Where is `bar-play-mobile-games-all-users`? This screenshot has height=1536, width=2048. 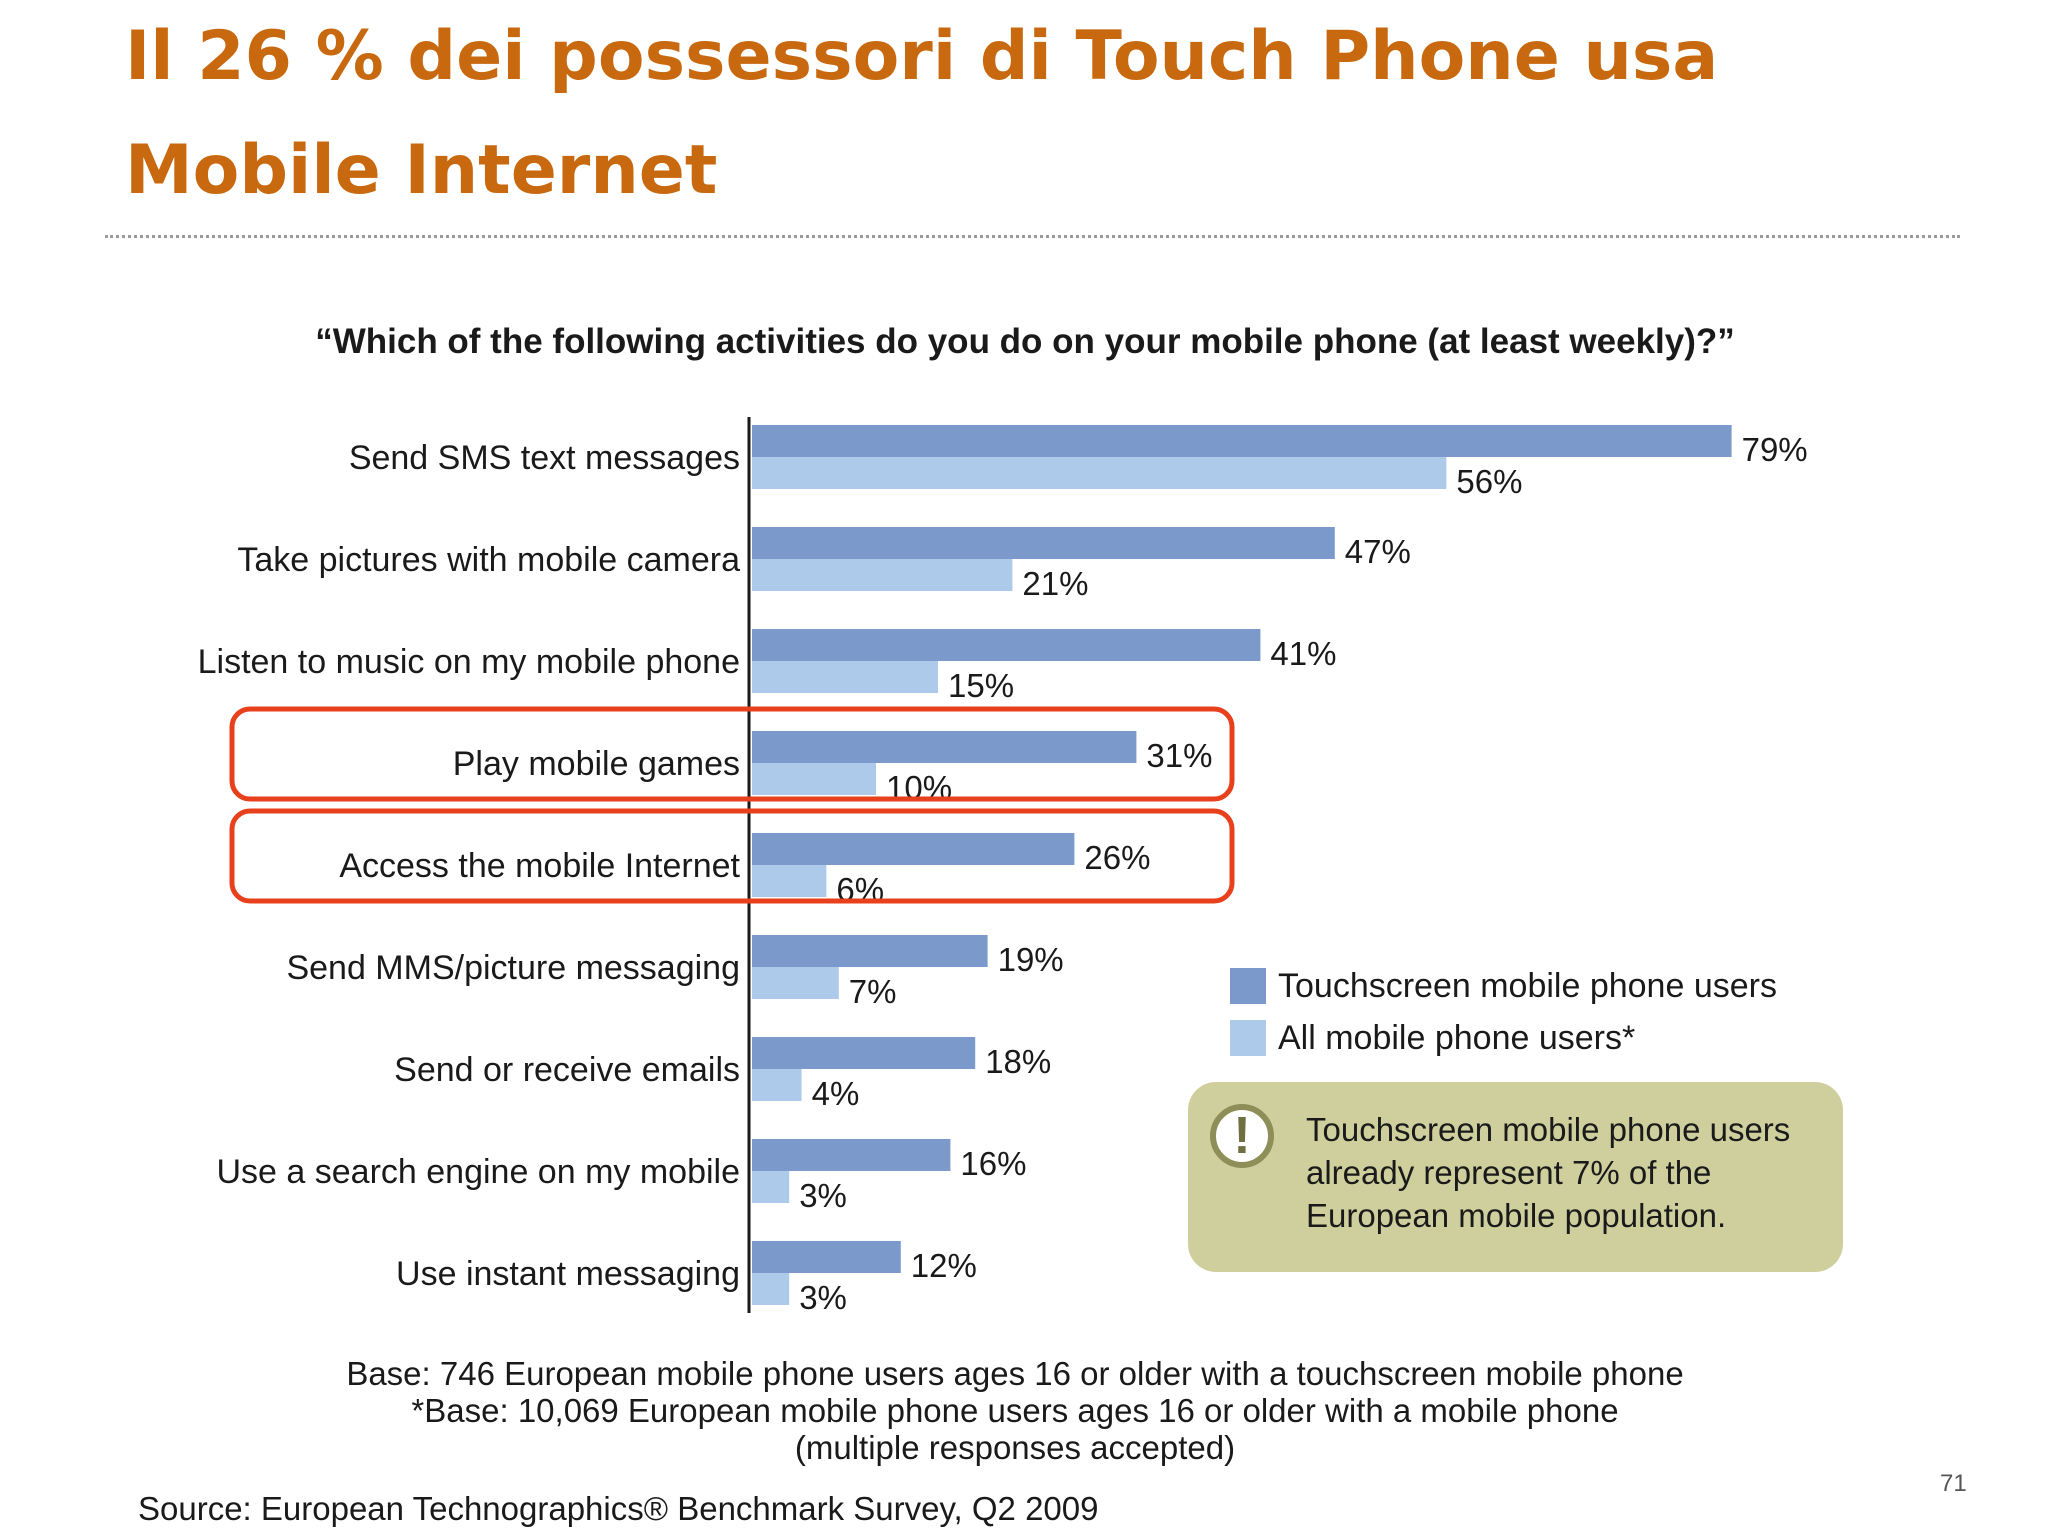 bar-play-mobile-games-all-users is located at coordinates (814, 779).